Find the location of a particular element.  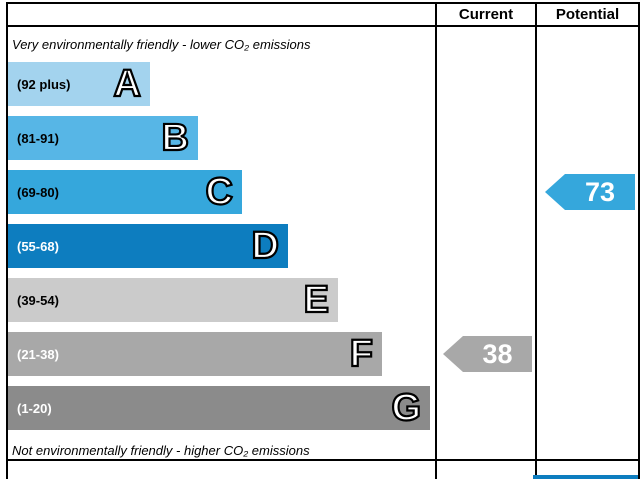

current-rating-arrow: 38 is located at coordinates (487, 354).